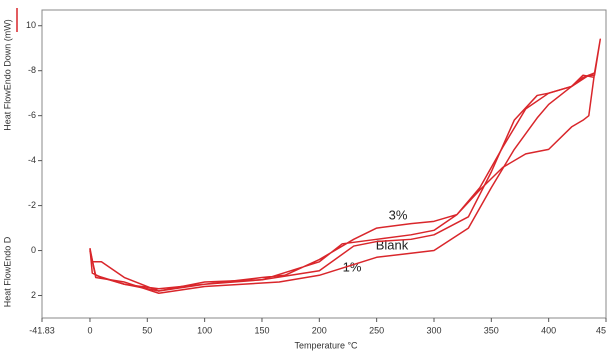 The image size is (613, 353). I want to click on y-tick-label: 2, so click(33, 295).